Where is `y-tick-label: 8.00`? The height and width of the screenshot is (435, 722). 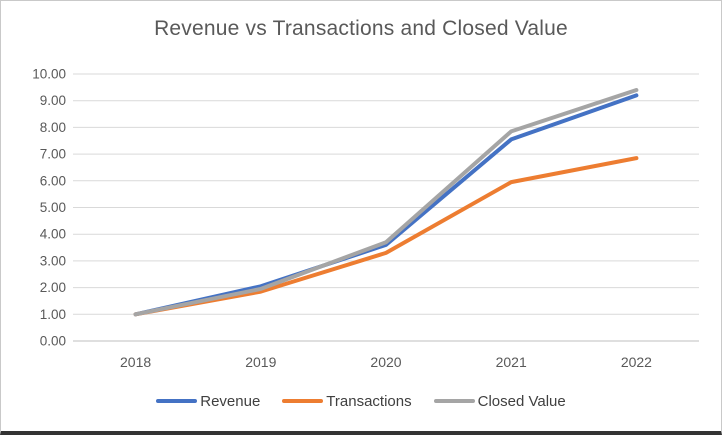
y-tick-label: 8.00 is located at coordinates (53, 127).